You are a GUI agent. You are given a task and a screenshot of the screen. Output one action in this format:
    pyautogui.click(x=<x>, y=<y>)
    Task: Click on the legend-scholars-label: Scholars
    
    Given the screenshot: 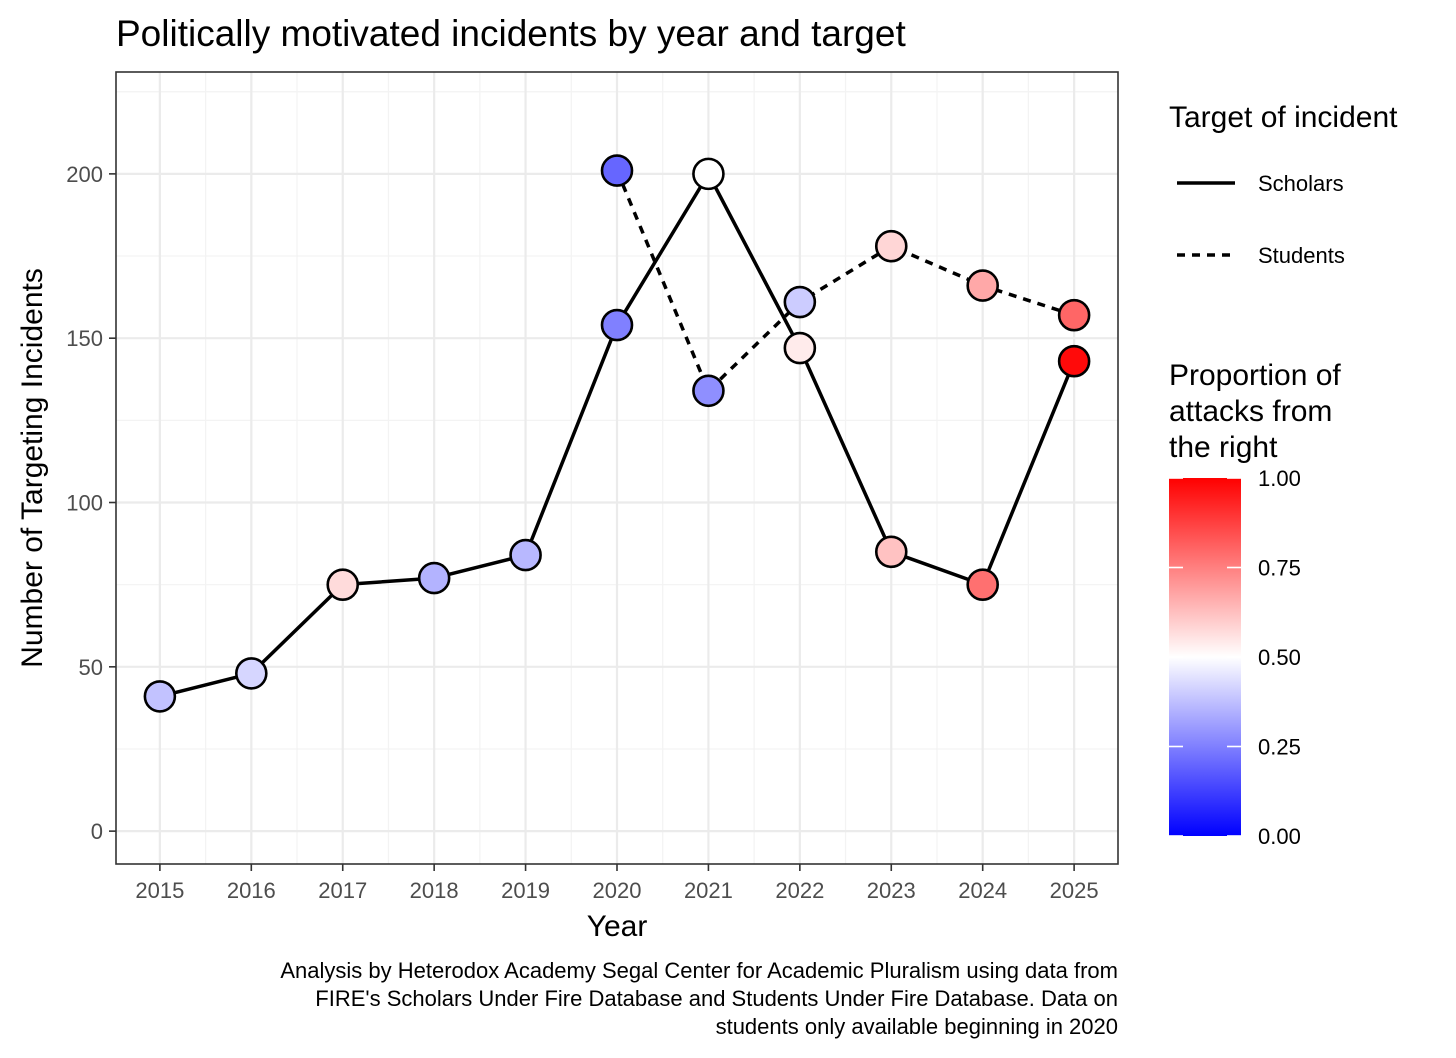 What is the action you would take?
    pyautogui.click(x=1301, y=183)
    